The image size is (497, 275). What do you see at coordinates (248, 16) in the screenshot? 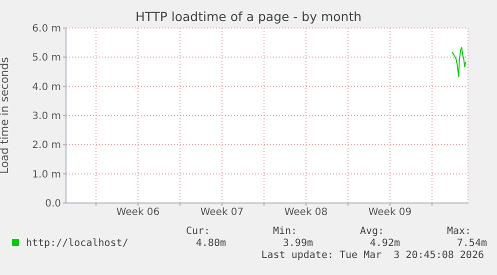
I see `chart-title: HTTP loadtime of a page - by month` at bounding box center [248, 16].